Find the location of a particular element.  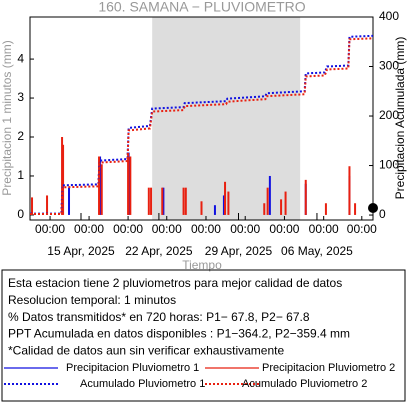

x-date-label: 22 Apr, 2025 is located at coordinates (159, 251).